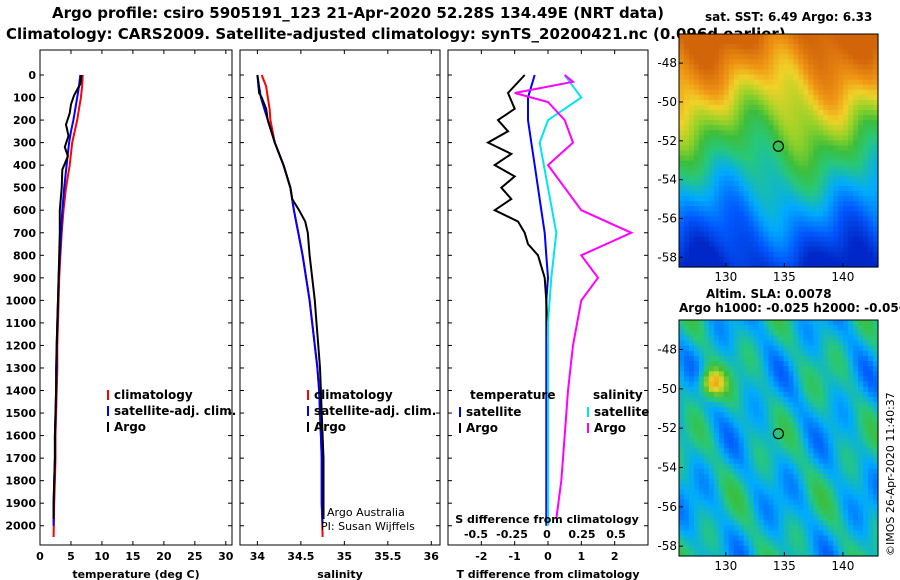 The width and height of the screenshot is (900, 580). I want to click on x-tick-label: 35, so click(344, 556).